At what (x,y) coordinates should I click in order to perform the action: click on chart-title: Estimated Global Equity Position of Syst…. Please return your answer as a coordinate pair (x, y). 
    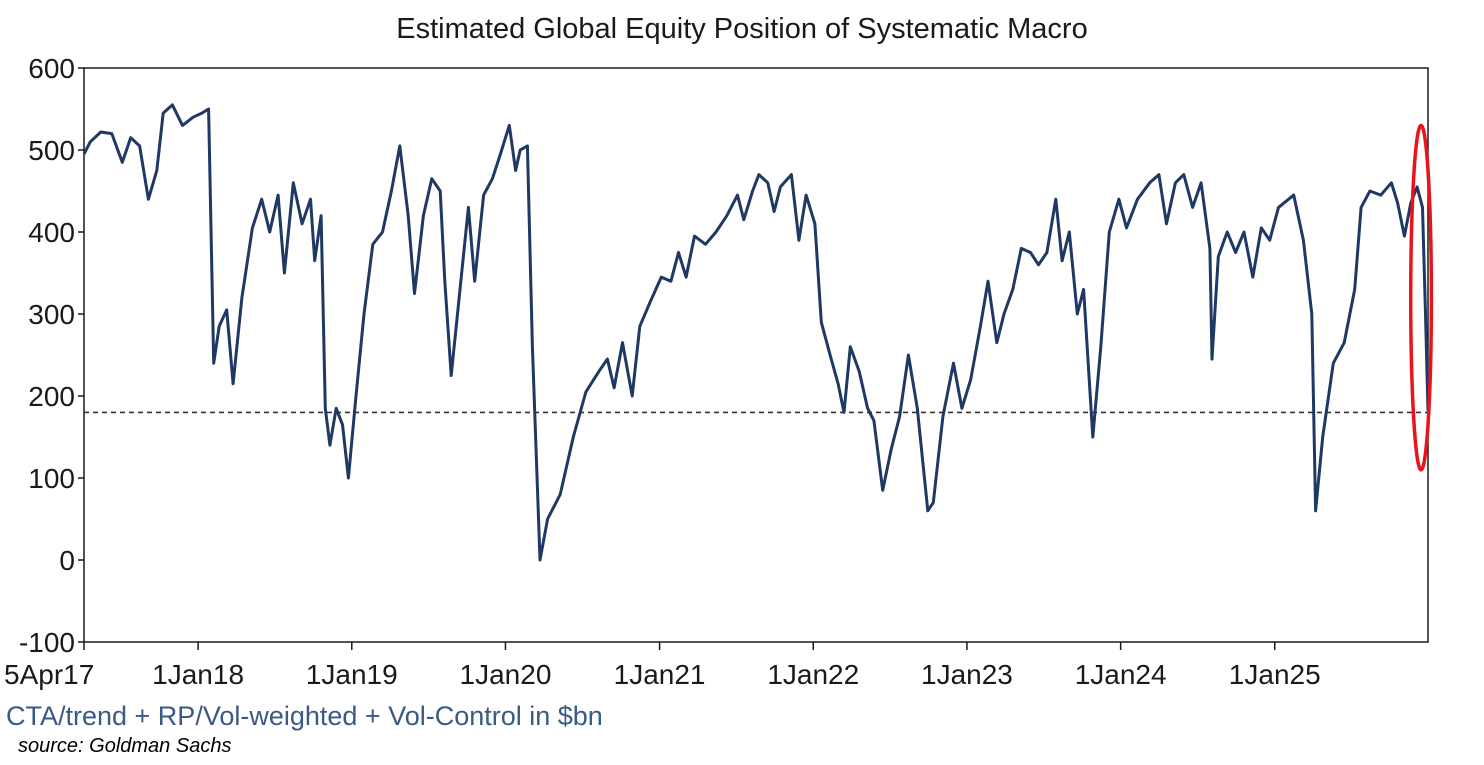
    Looking at the image, I should click on (741, 29).